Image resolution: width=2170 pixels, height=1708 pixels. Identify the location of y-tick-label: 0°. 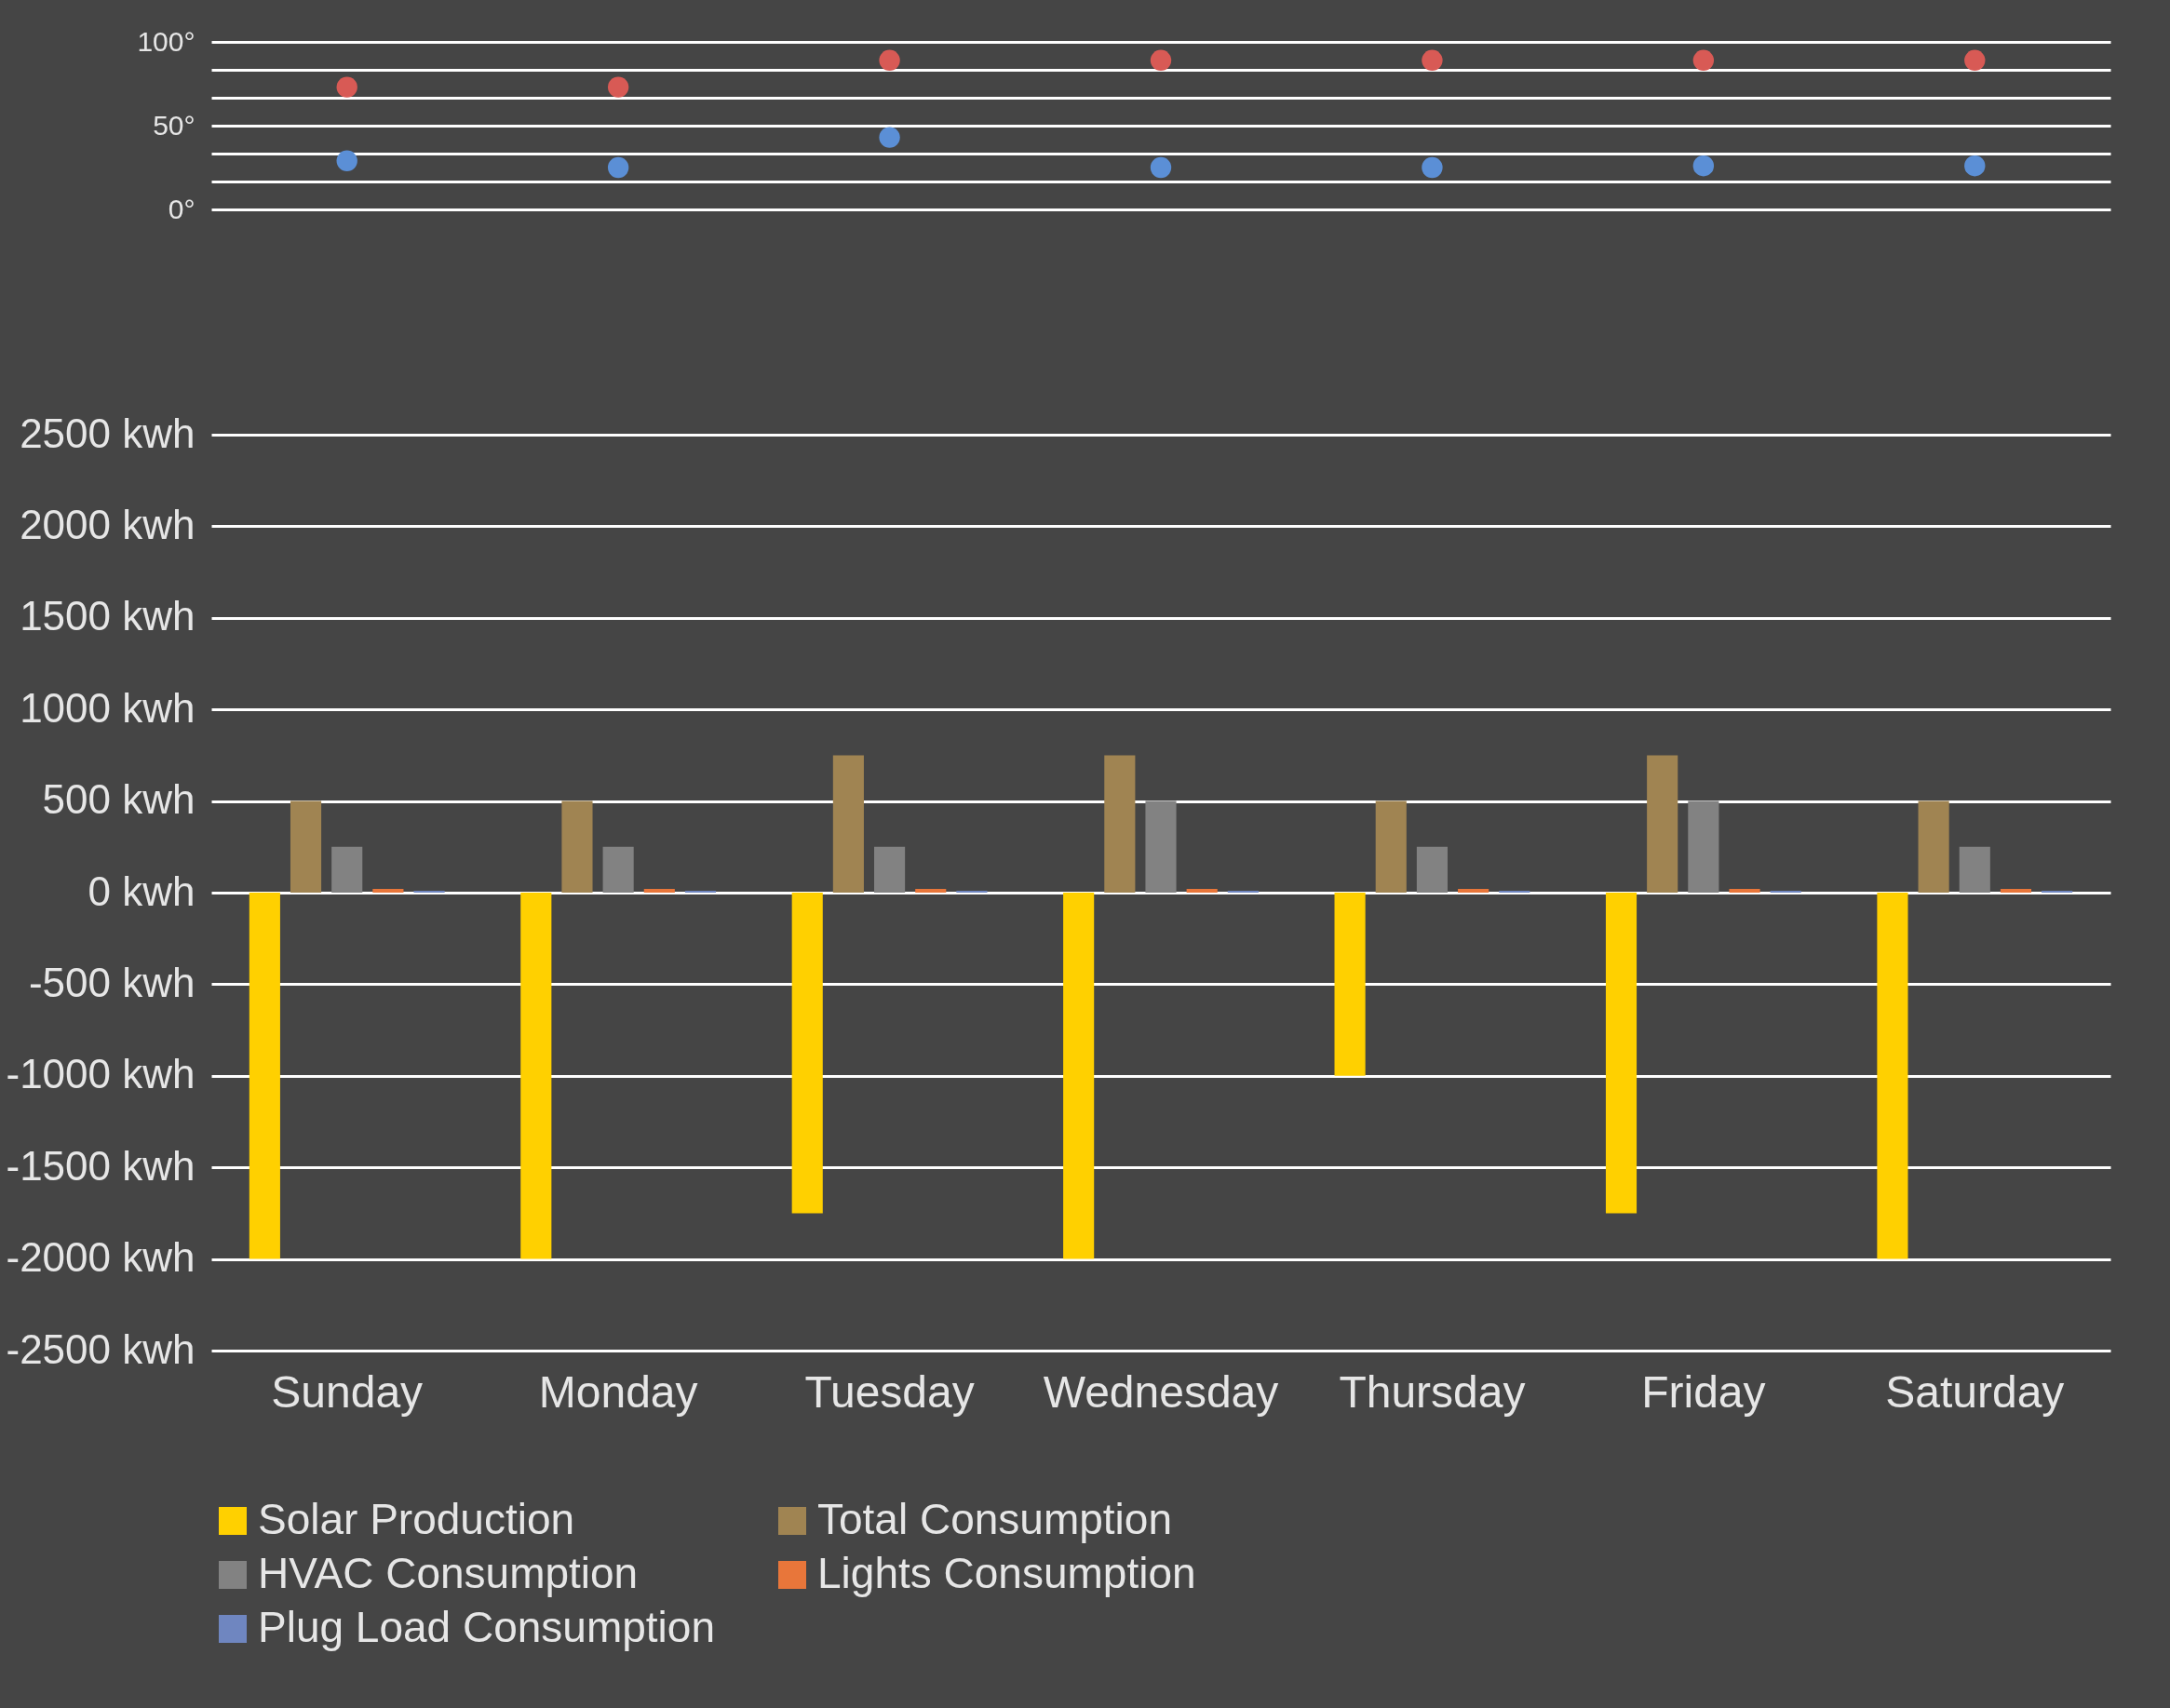
(181, 208).